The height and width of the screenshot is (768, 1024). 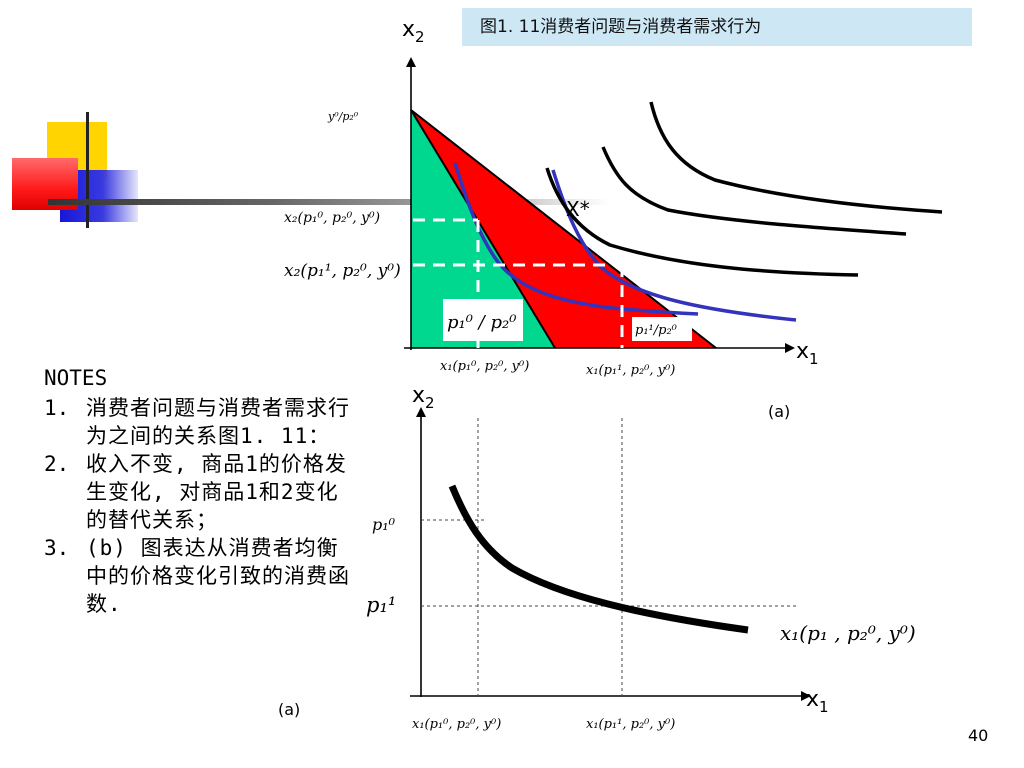 What do you see at coordinates (978, 735) in the screenshot?
I see `page-number: 40` at bounding box center [978, 735].